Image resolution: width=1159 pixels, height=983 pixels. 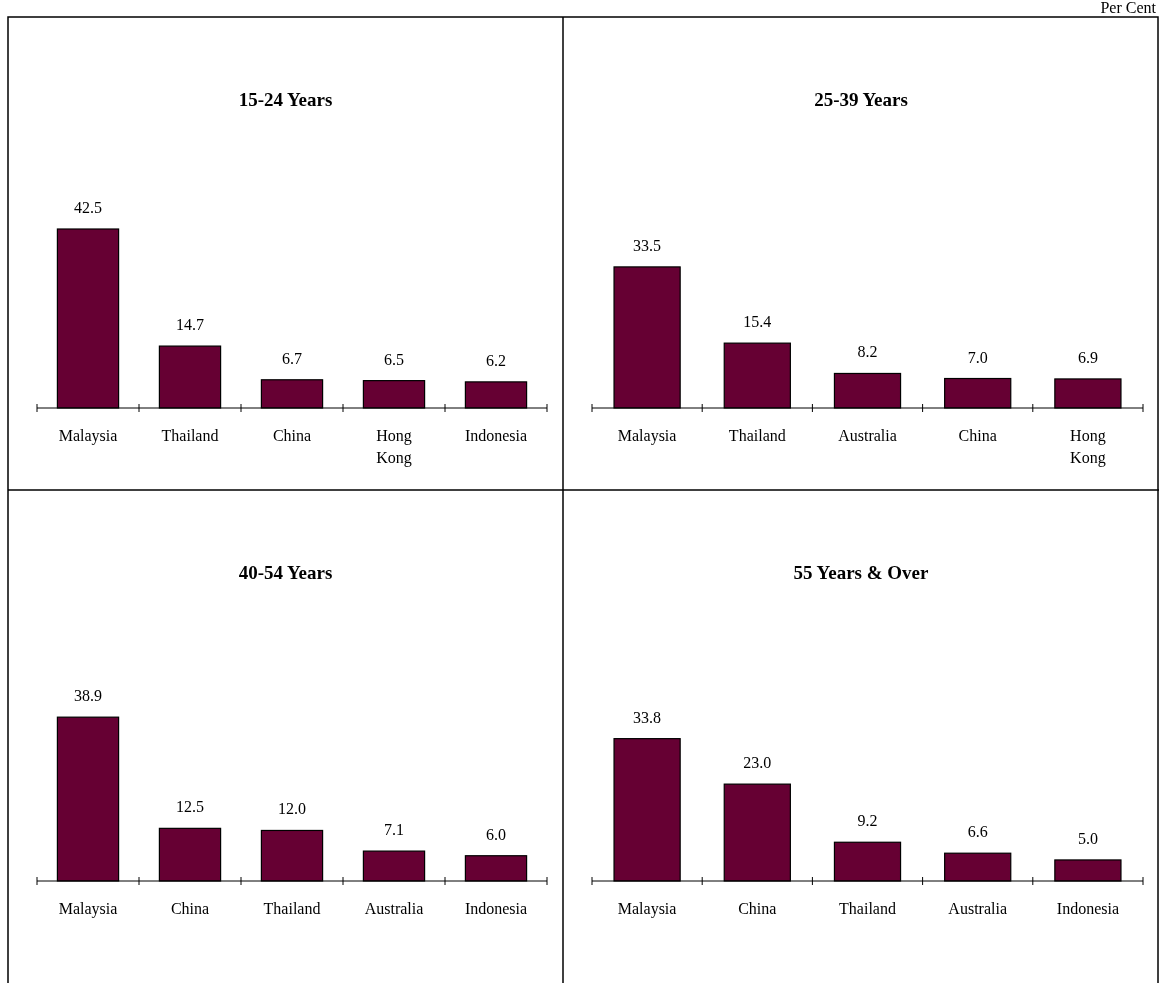 I want to click on chart-title: 40-54 Years, so click(x=285, y=572).